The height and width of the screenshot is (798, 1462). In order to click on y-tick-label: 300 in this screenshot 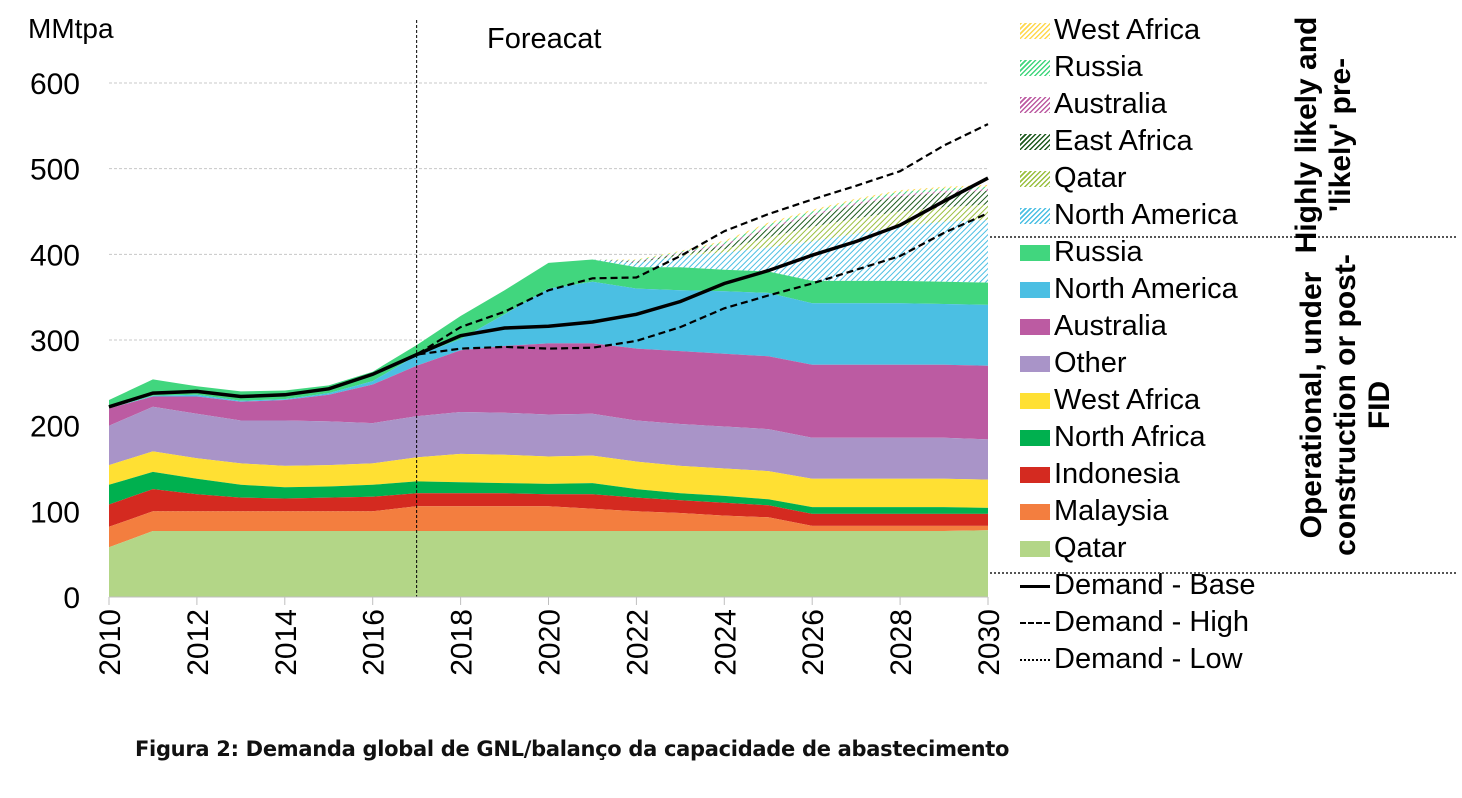, I will do `click(55, 341)`.